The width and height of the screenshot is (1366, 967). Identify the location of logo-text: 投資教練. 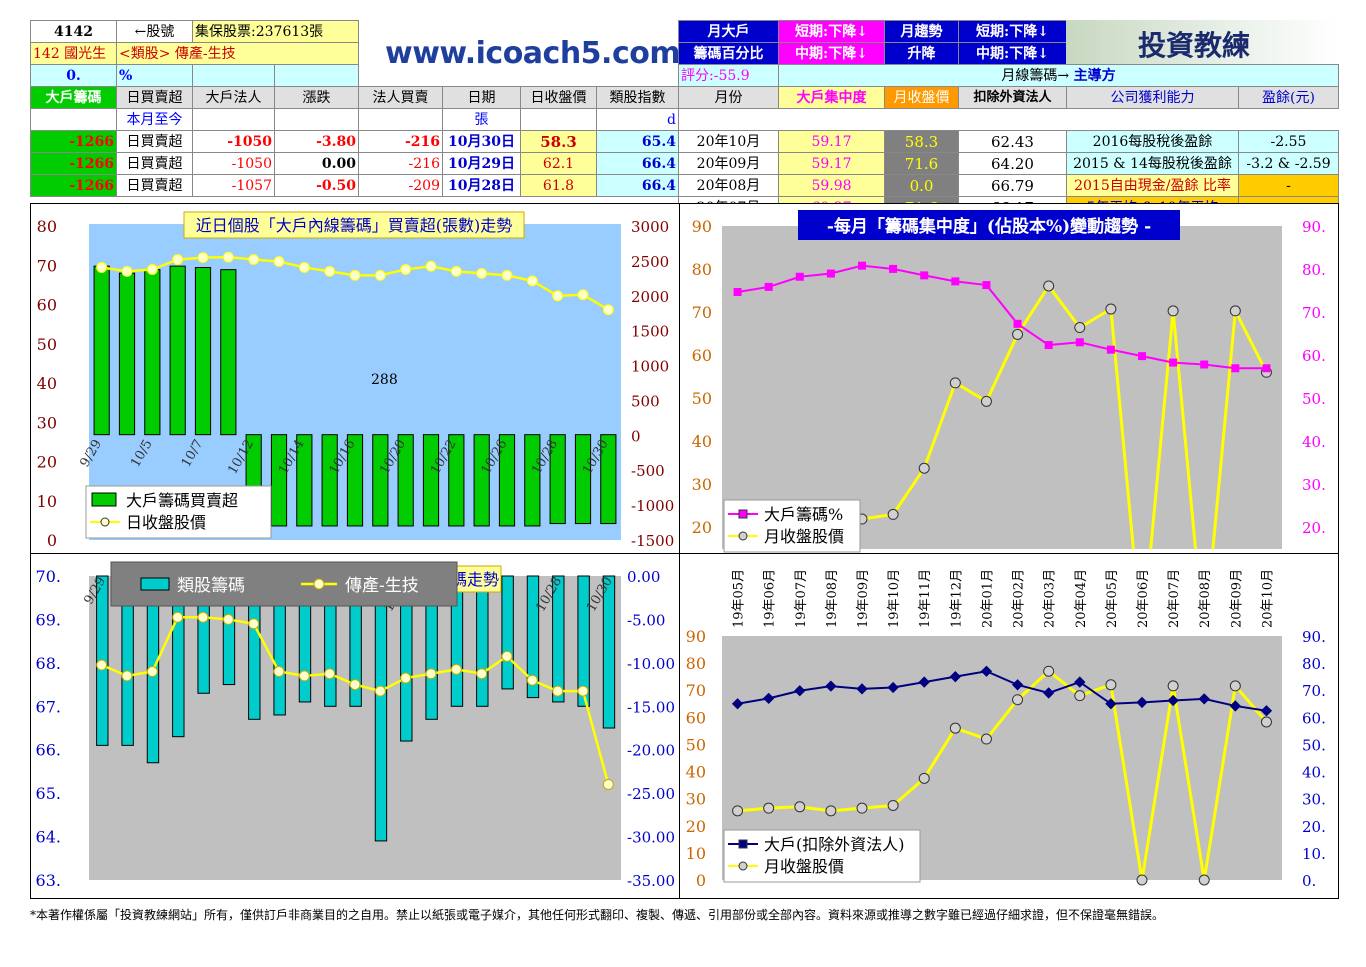
(1194, 45).